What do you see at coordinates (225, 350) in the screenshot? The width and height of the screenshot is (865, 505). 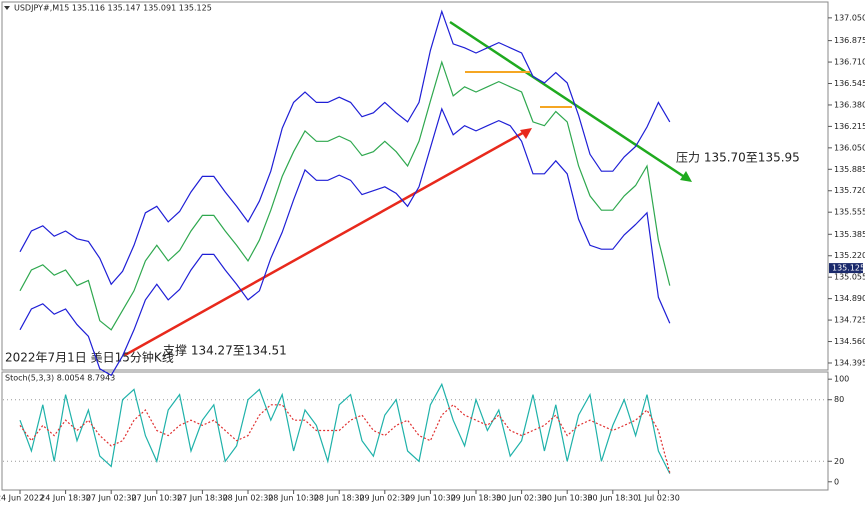 I see `annotation: 支撑 134.27至134.51` at bounding box center [225, 350].